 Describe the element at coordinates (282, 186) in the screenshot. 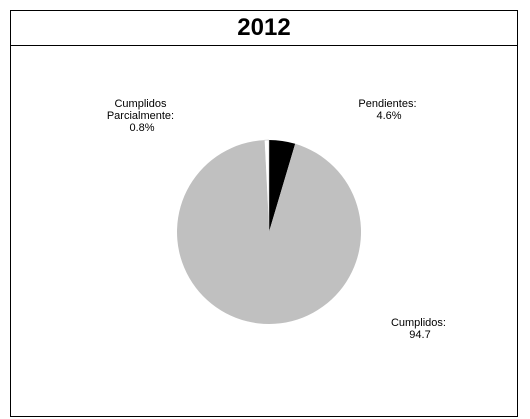

I see `slice-pendientes` at that location.